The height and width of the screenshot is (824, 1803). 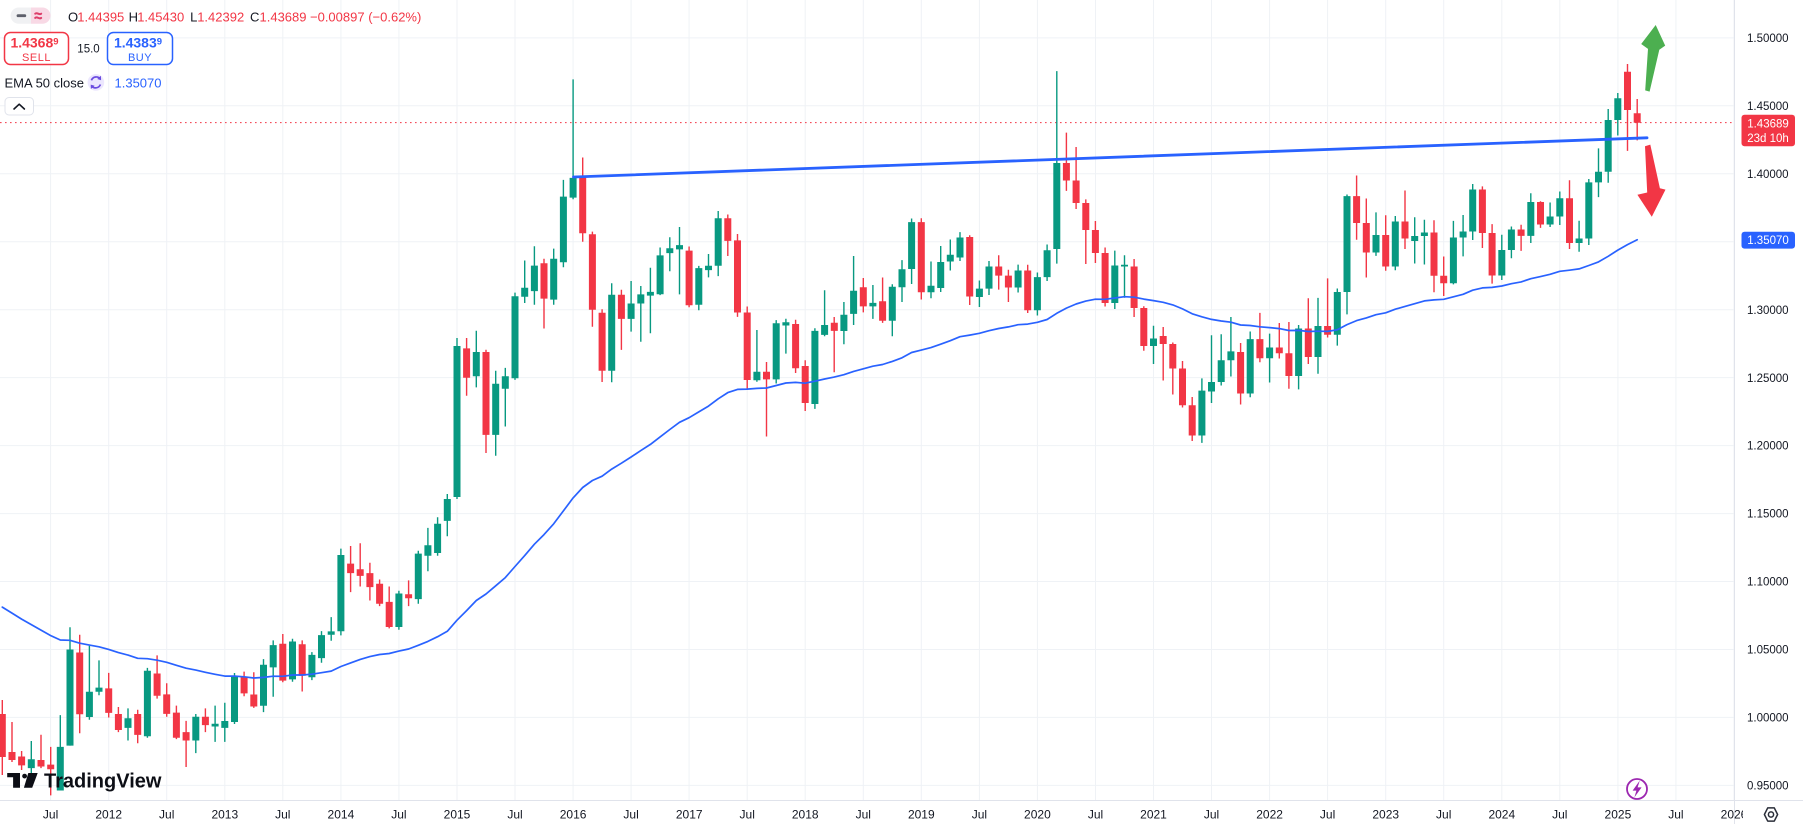 What do you see at coordinates (1768, 311) in the screenshot?
I see `svg-text: 1.30000` at bounding box center [1768, 311].